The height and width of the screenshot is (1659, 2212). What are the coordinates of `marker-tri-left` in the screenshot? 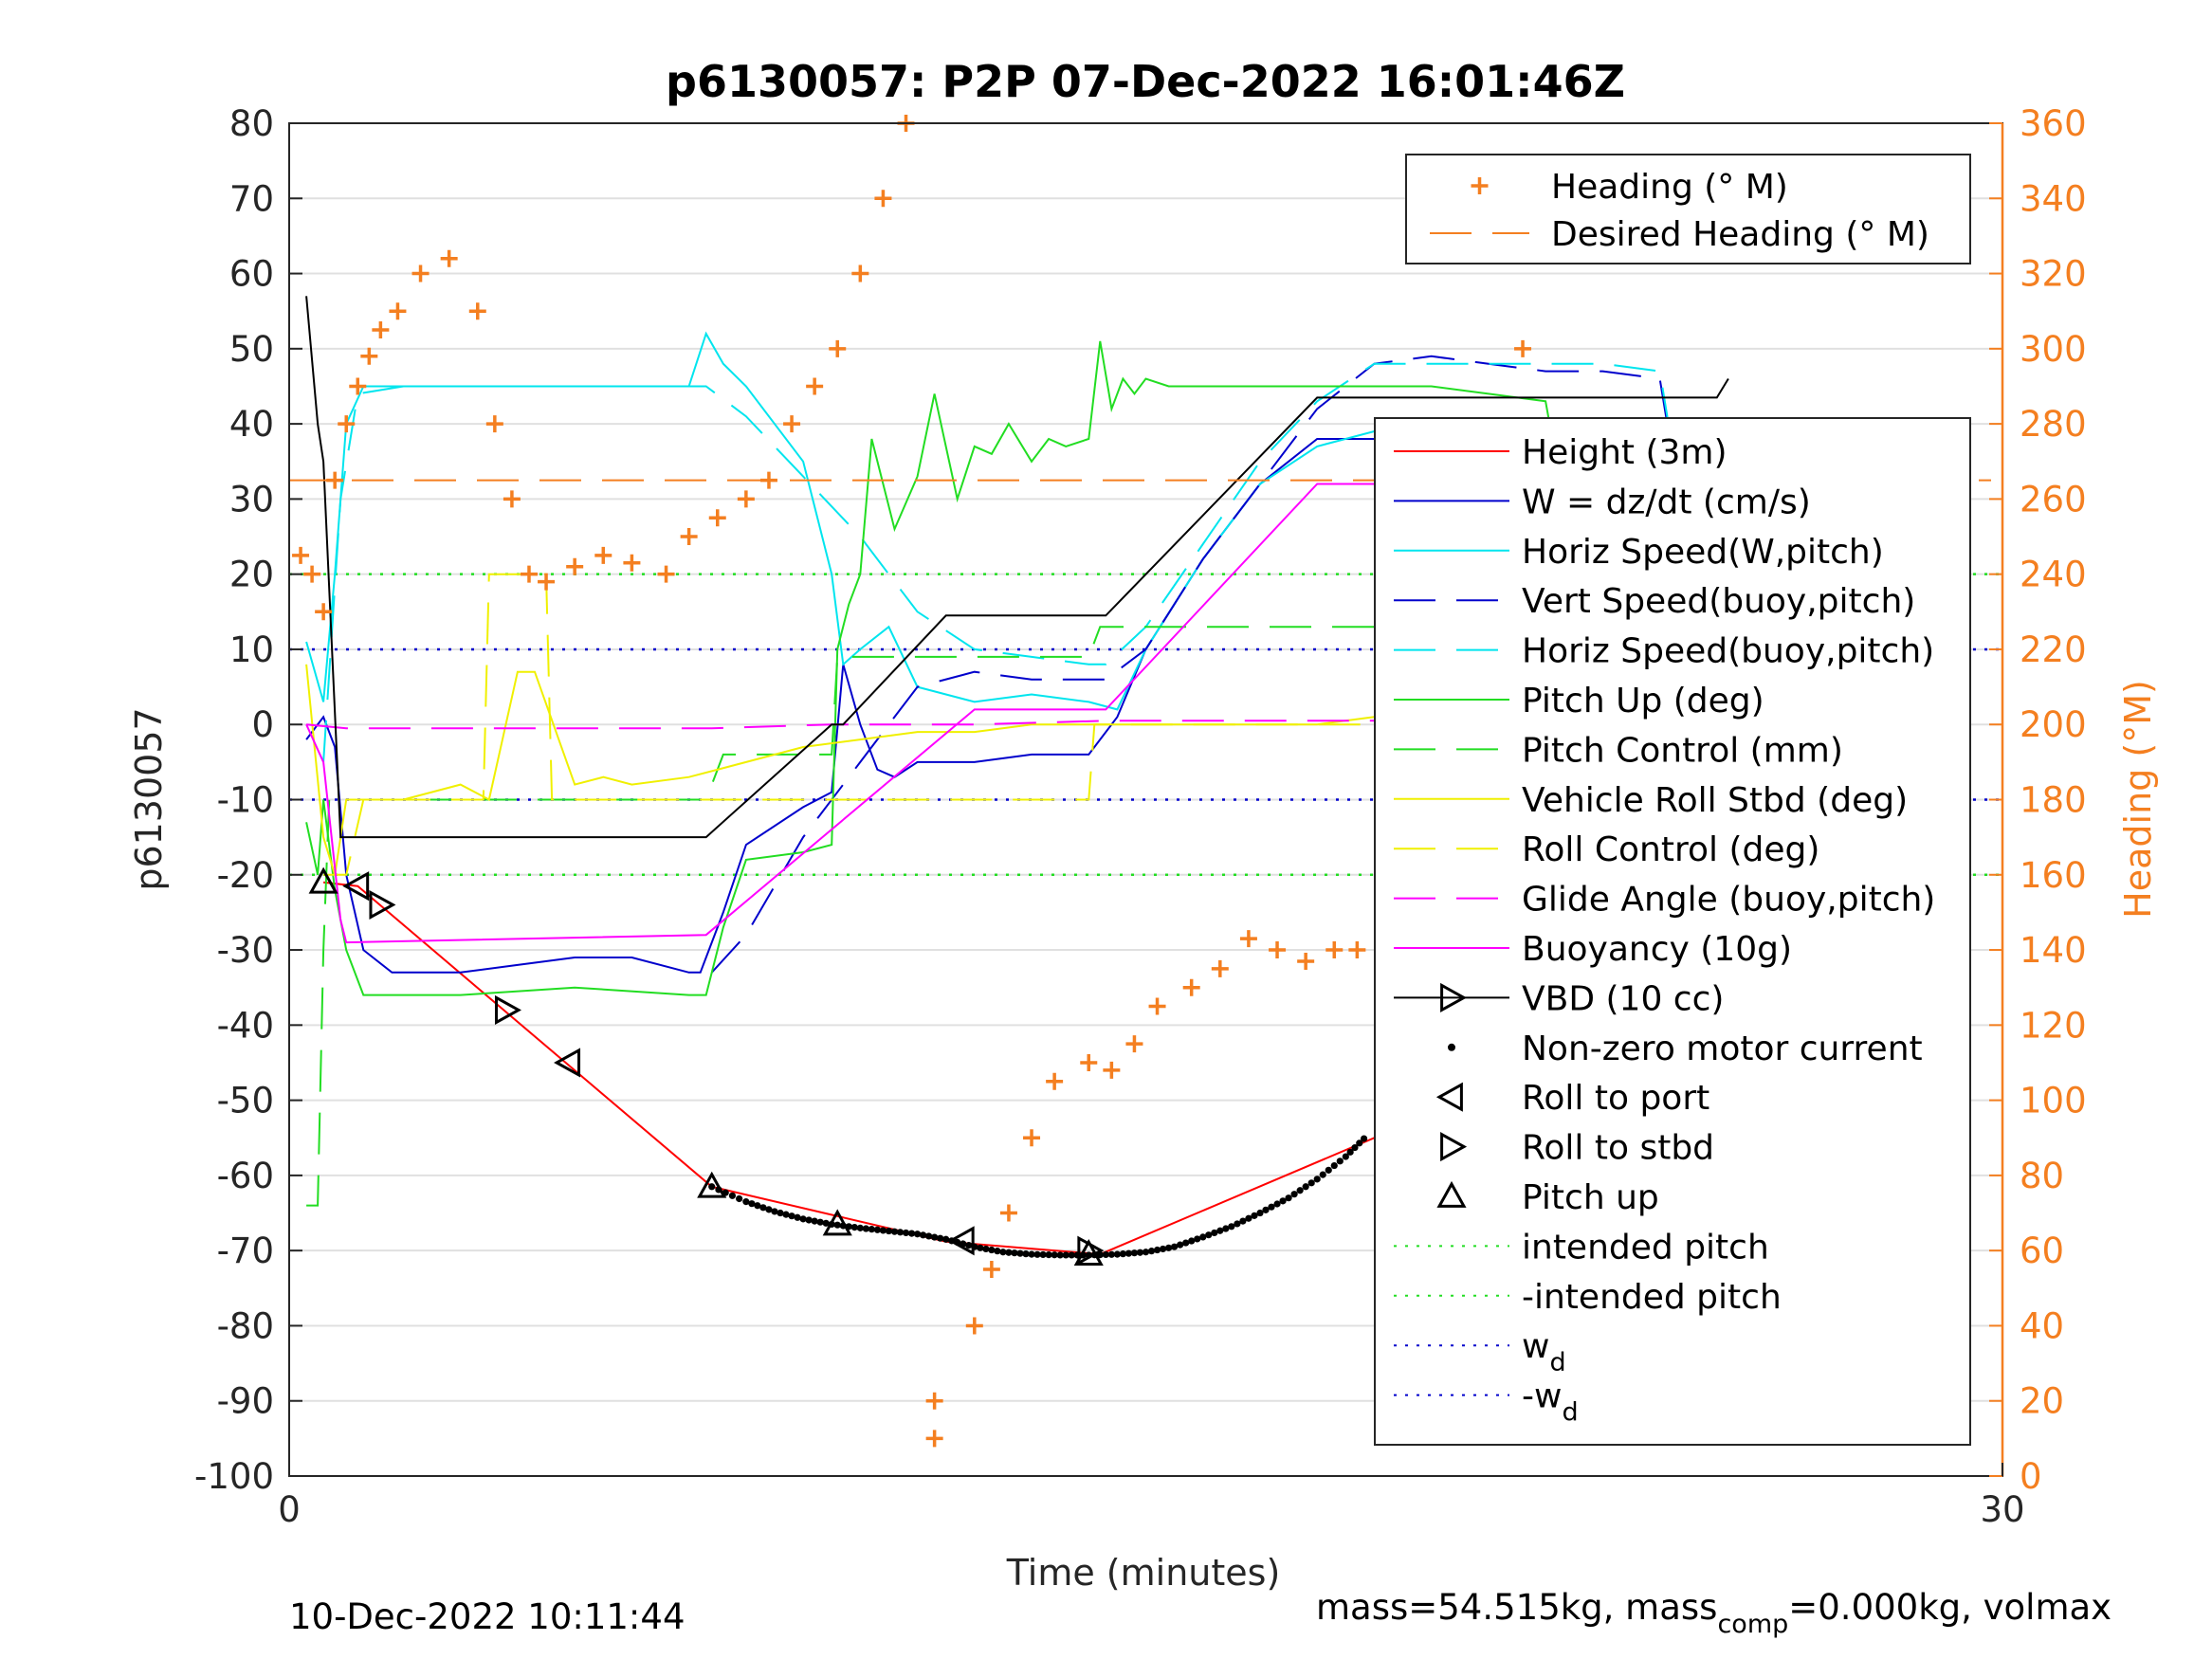 It's located at (961, 1241).